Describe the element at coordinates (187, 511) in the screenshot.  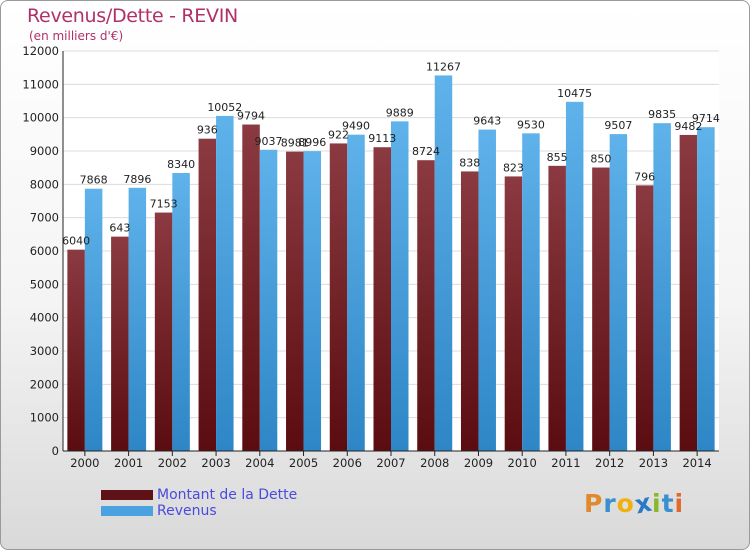
I see `legend-label-revenus: Revenus` at that location.